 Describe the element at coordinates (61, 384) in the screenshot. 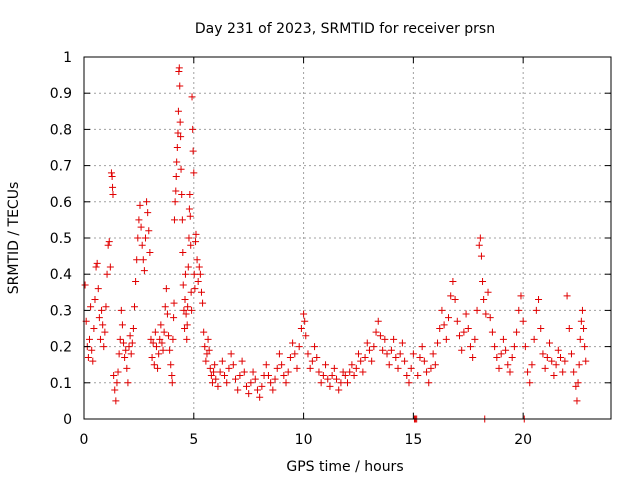

I see `y-tick-label: 0.1` at that location.